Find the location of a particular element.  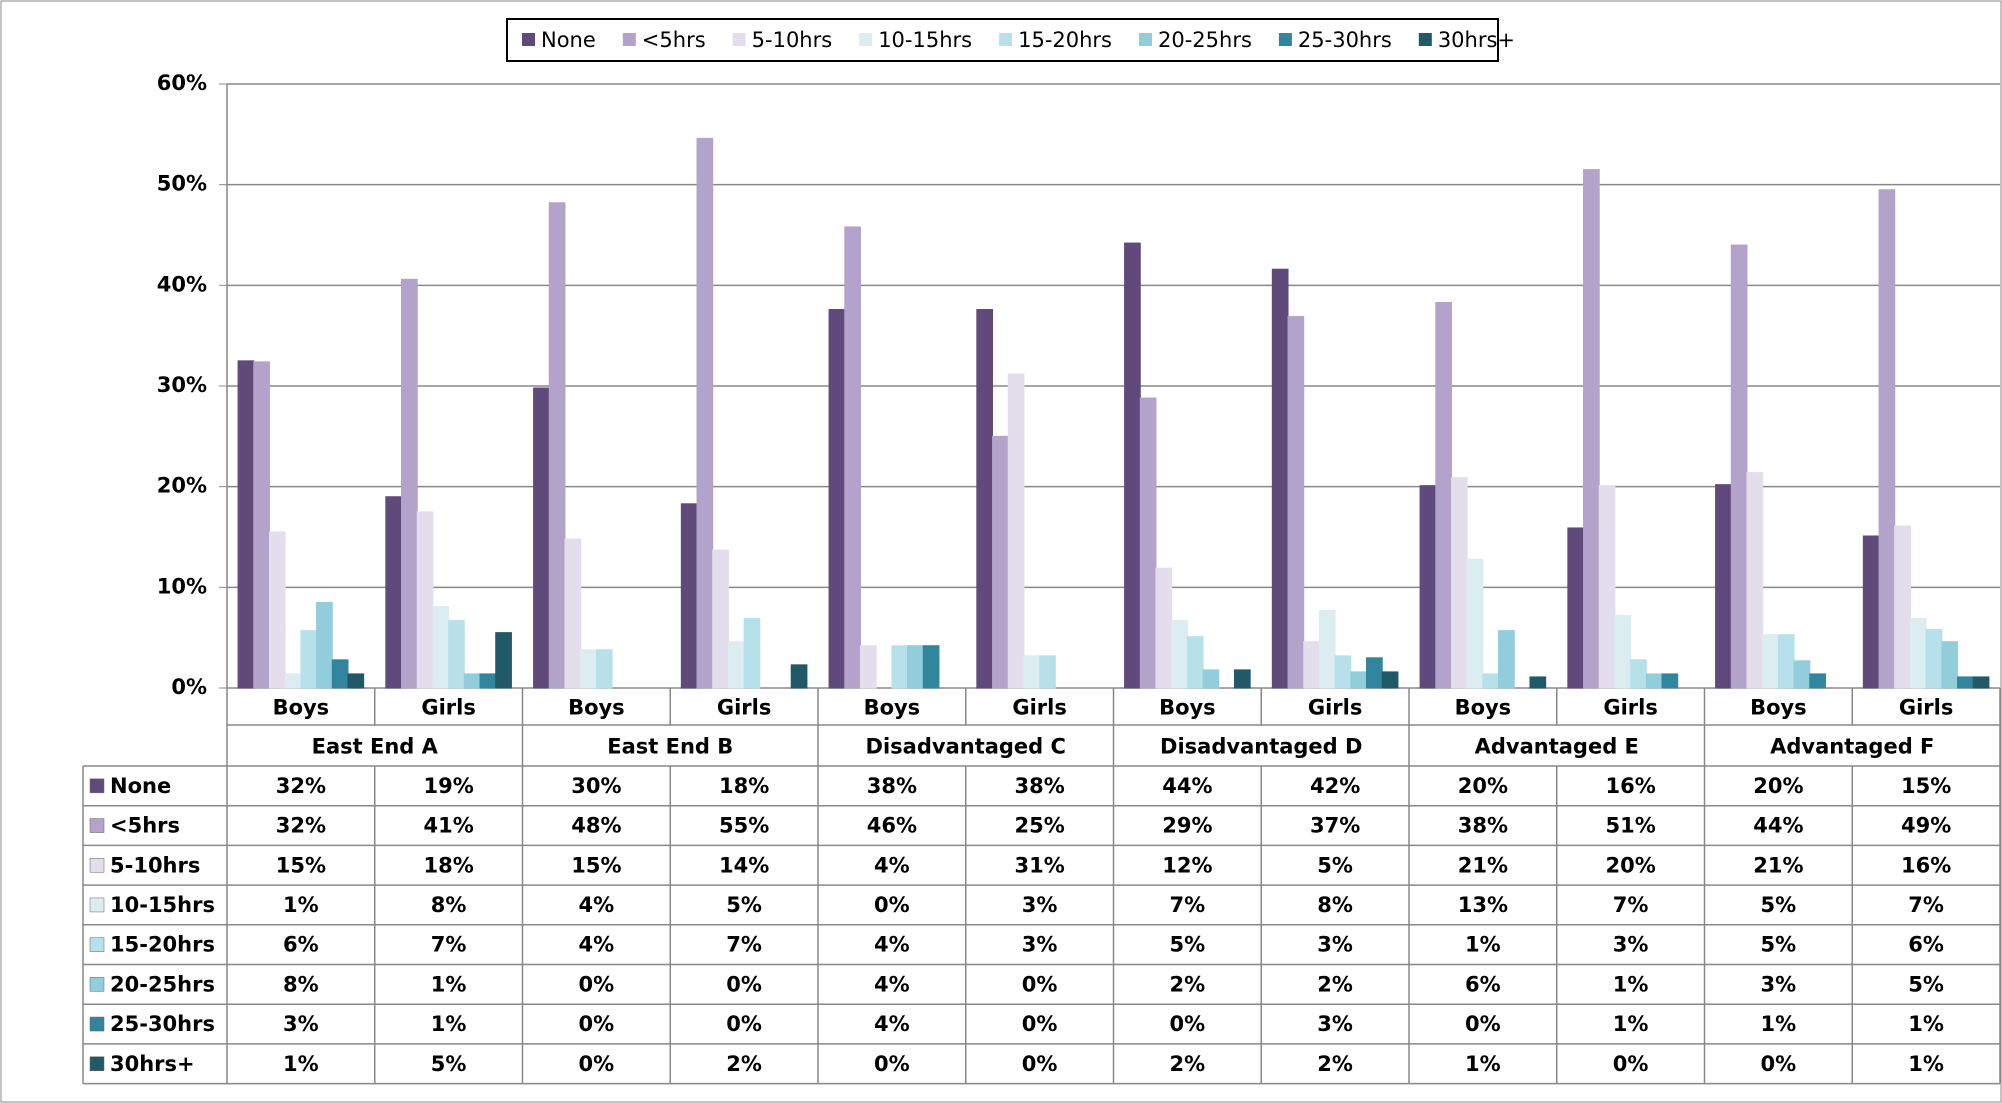

legend-label: 5-10hrs is located at coordinates (792, 40).